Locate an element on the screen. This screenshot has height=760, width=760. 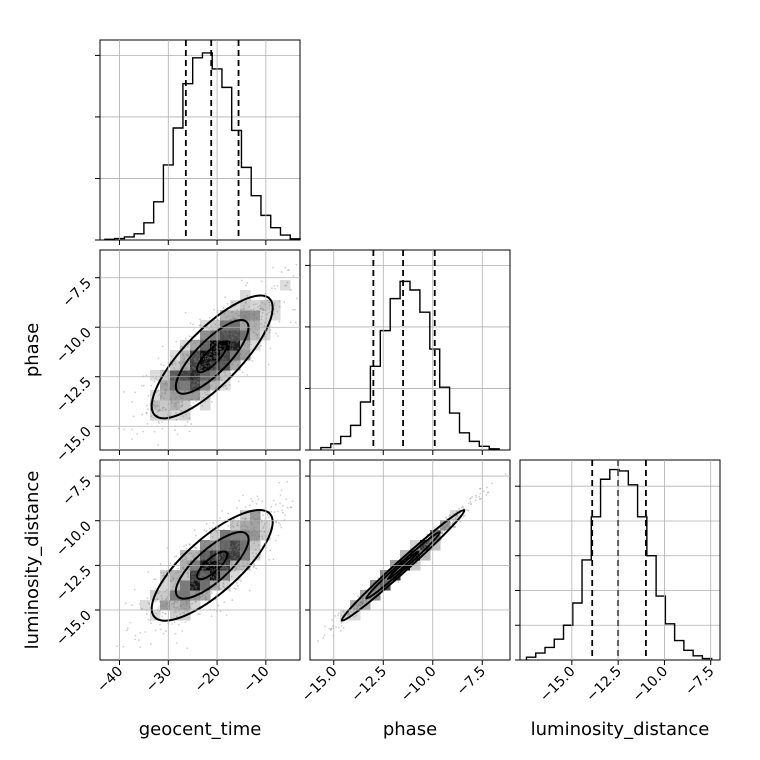
hist-2-xtick-label: −12.5 is located at coordinates (604, 685).